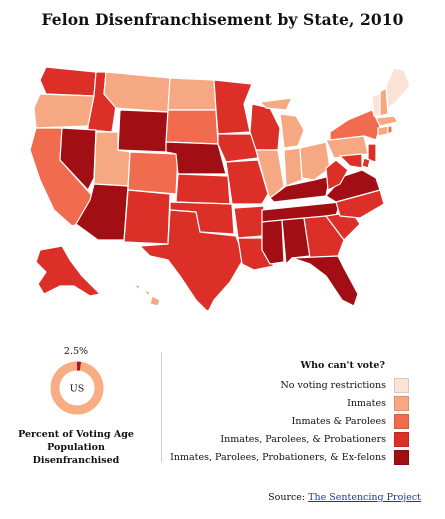 The height and width of the screenshot is (519, 445). I want to click on state-mississippi, so click(273, 242).